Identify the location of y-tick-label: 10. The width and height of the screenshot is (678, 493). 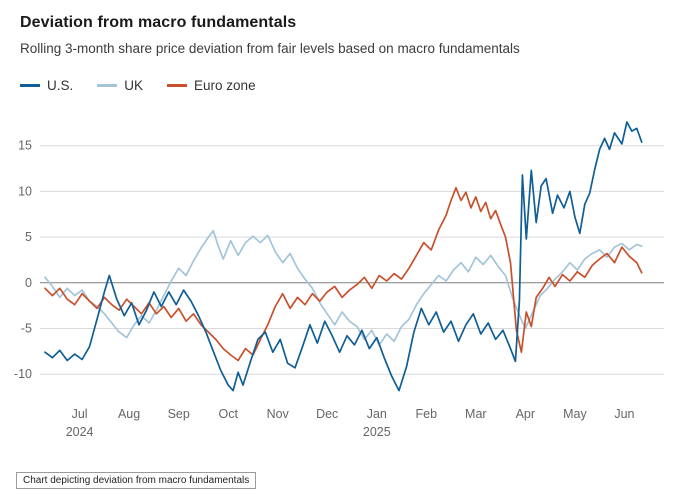
(25, 191).